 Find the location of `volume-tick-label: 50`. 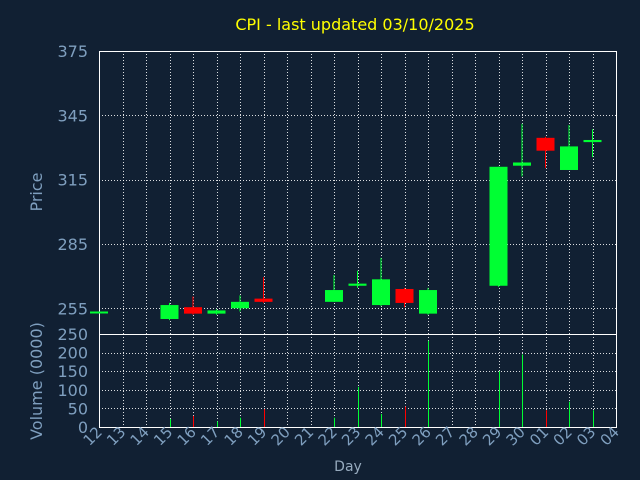

volume-tick-label: 50 is located at coordinates (78, 408).